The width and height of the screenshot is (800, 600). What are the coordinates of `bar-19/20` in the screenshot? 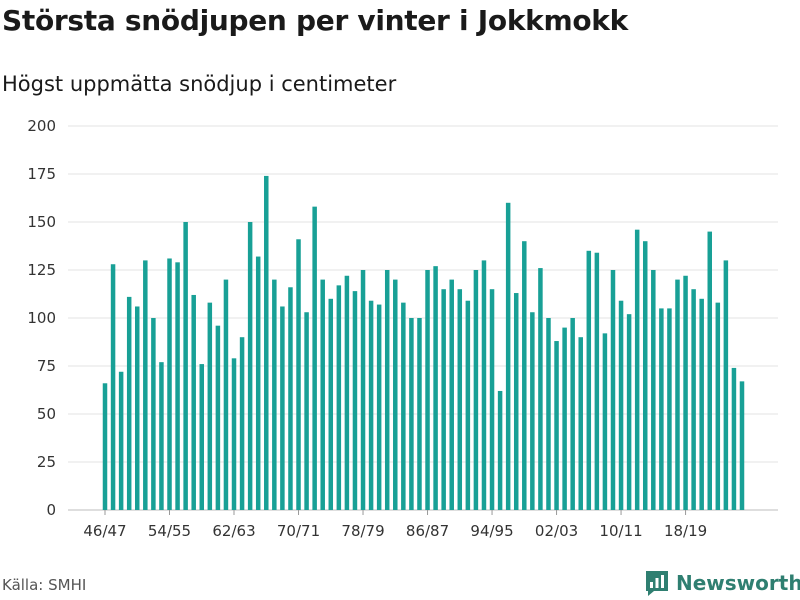 It's located at (693, 399).